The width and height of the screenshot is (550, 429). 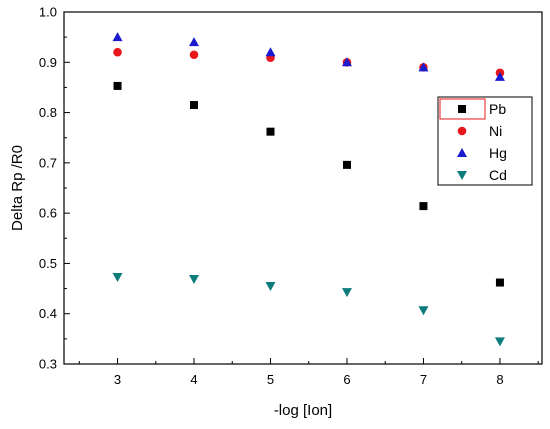 What do you see at coordinates (499, 379) in the screenshot?
I see `x-tick-label: 8` at bounding box center [499, 379].